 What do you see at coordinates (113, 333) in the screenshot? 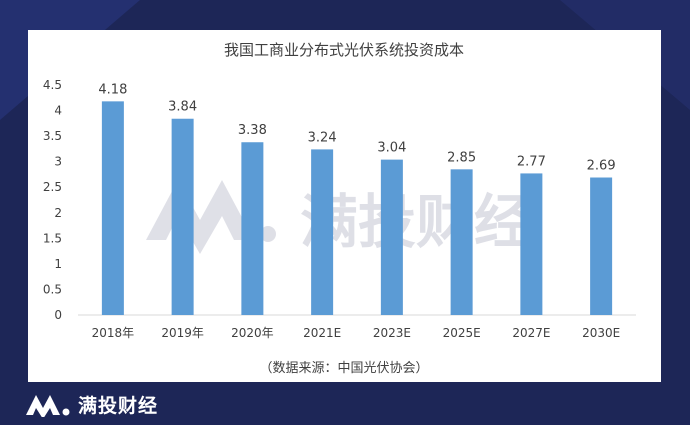
I see `x-tick-label: 2018年` at bounding box center [113, 333].